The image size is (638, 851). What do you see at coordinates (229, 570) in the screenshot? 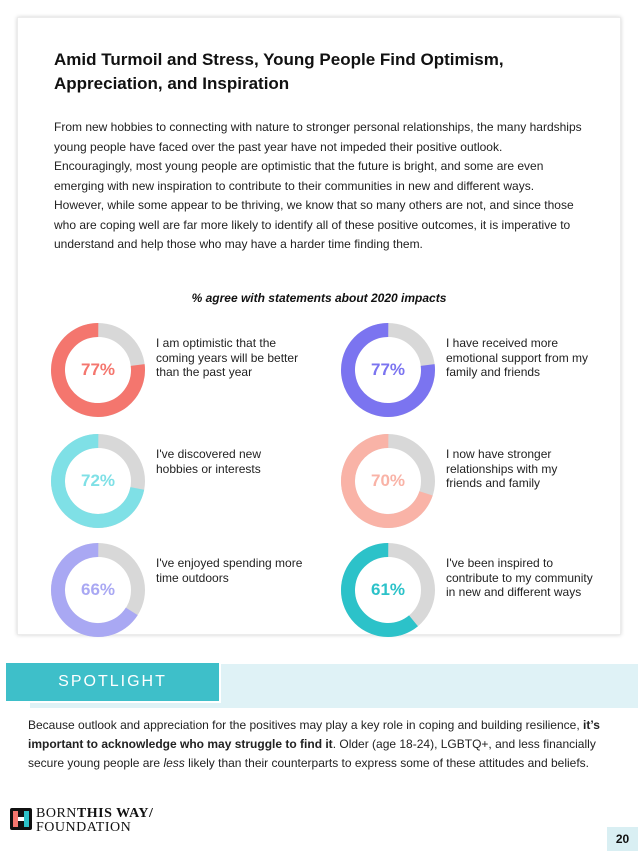
I see `stat-label: I've enjoyed spending more time outdoors` at bounding box center [229, 570].